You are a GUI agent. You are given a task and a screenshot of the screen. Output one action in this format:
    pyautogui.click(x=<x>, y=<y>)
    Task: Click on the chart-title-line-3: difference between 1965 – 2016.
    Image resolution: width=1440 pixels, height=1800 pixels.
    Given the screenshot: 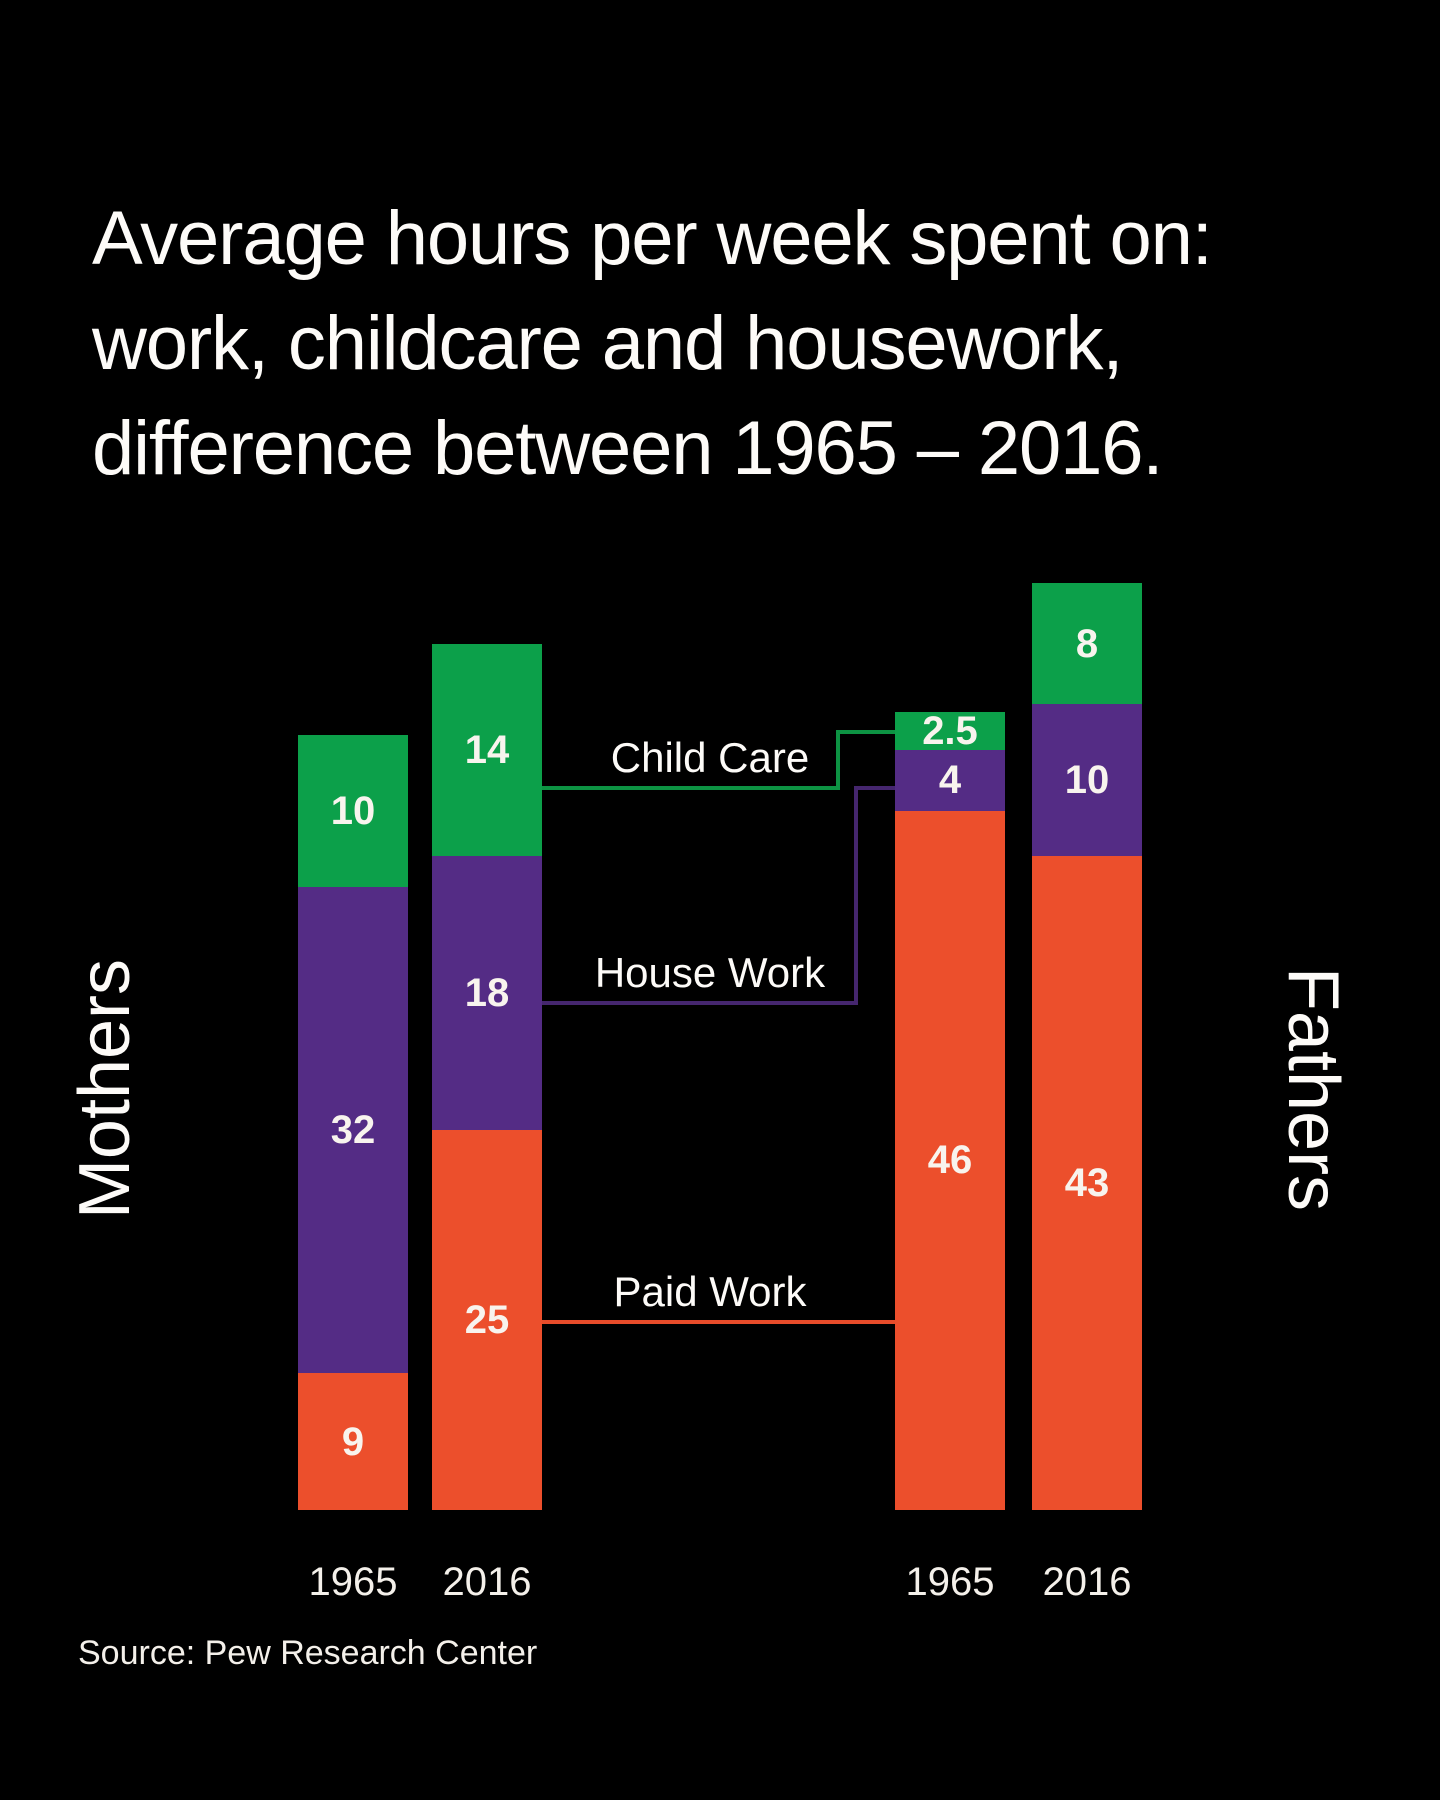 What is the action you would take?
    pyautogui.click(x=628, y=448)
    